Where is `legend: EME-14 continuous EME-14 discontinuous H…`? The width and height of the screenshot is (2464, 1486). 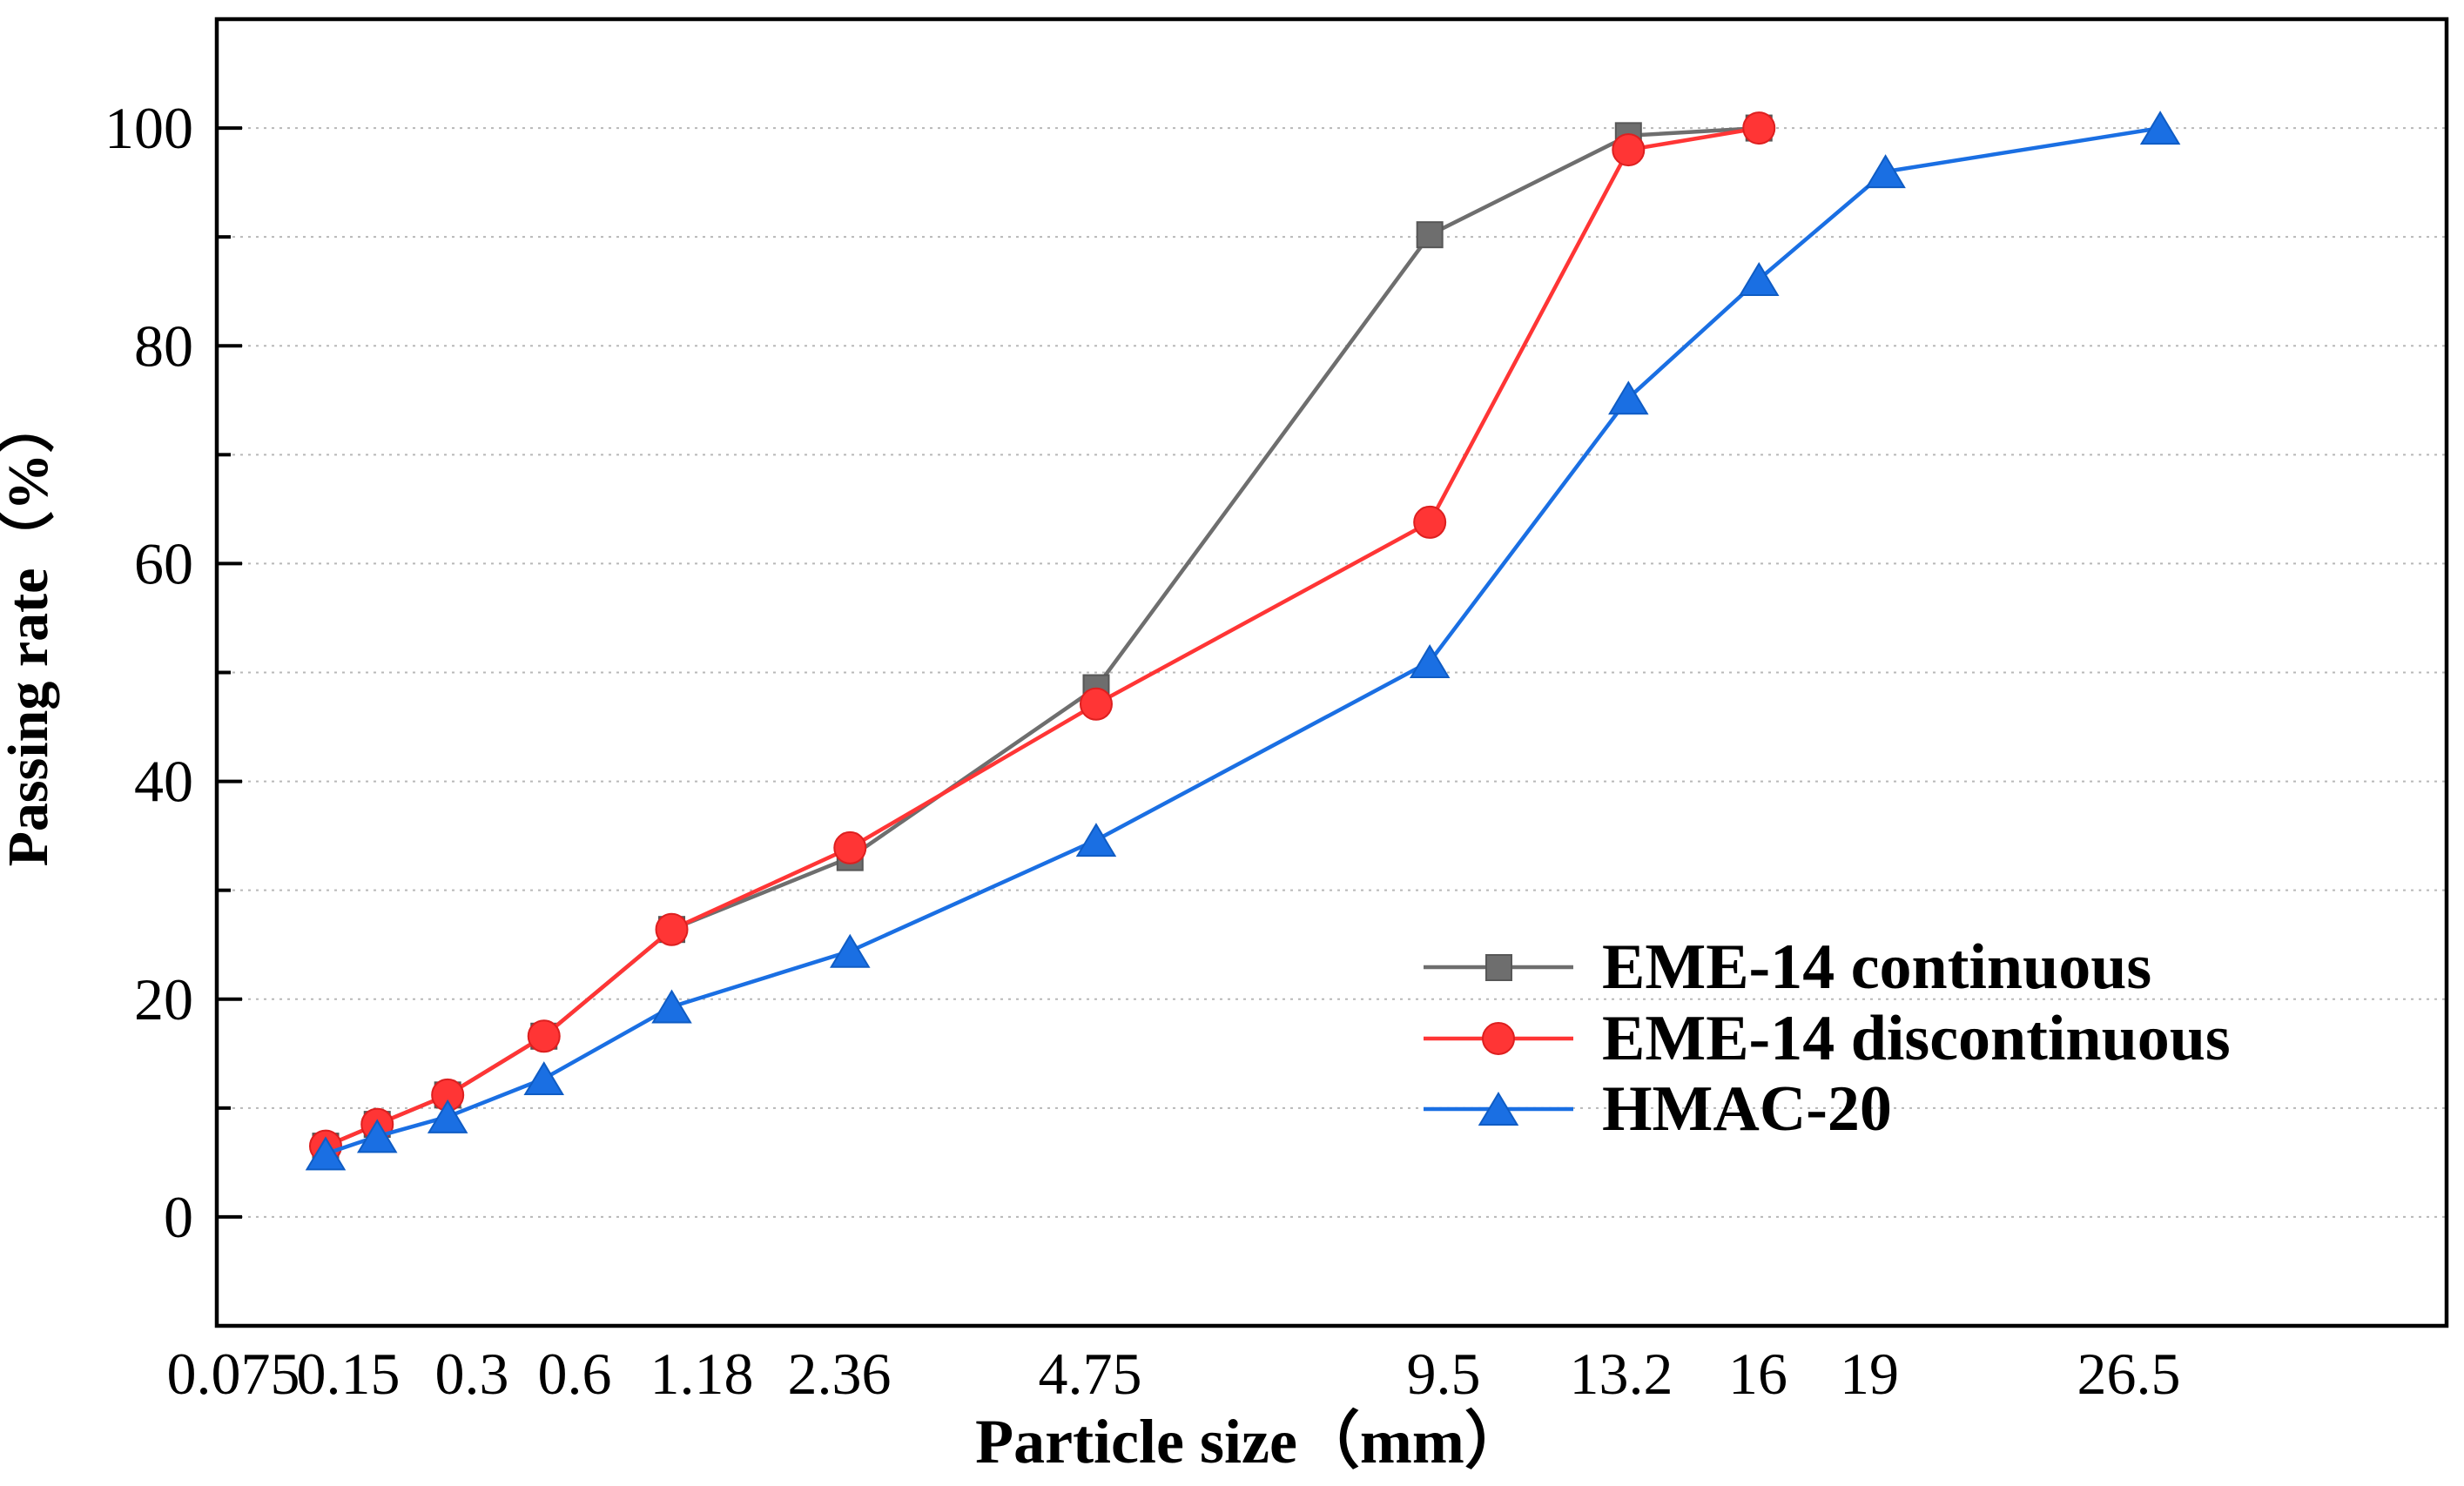
legend: EME-14 continuous EME-14 discontinuous H… is located at coordinates (1827, 1038).